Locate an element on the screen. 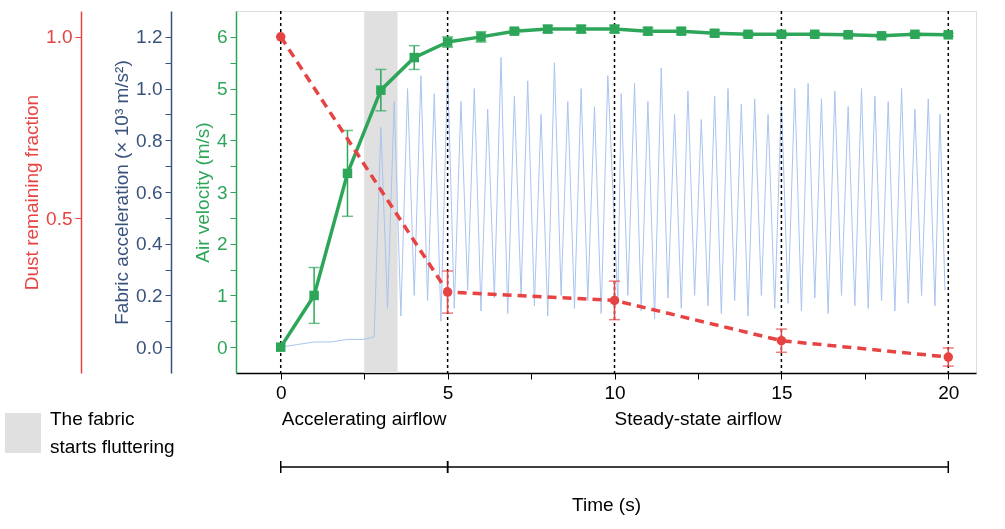  y-tick-label: 6 is located at coordinates (222, 37).